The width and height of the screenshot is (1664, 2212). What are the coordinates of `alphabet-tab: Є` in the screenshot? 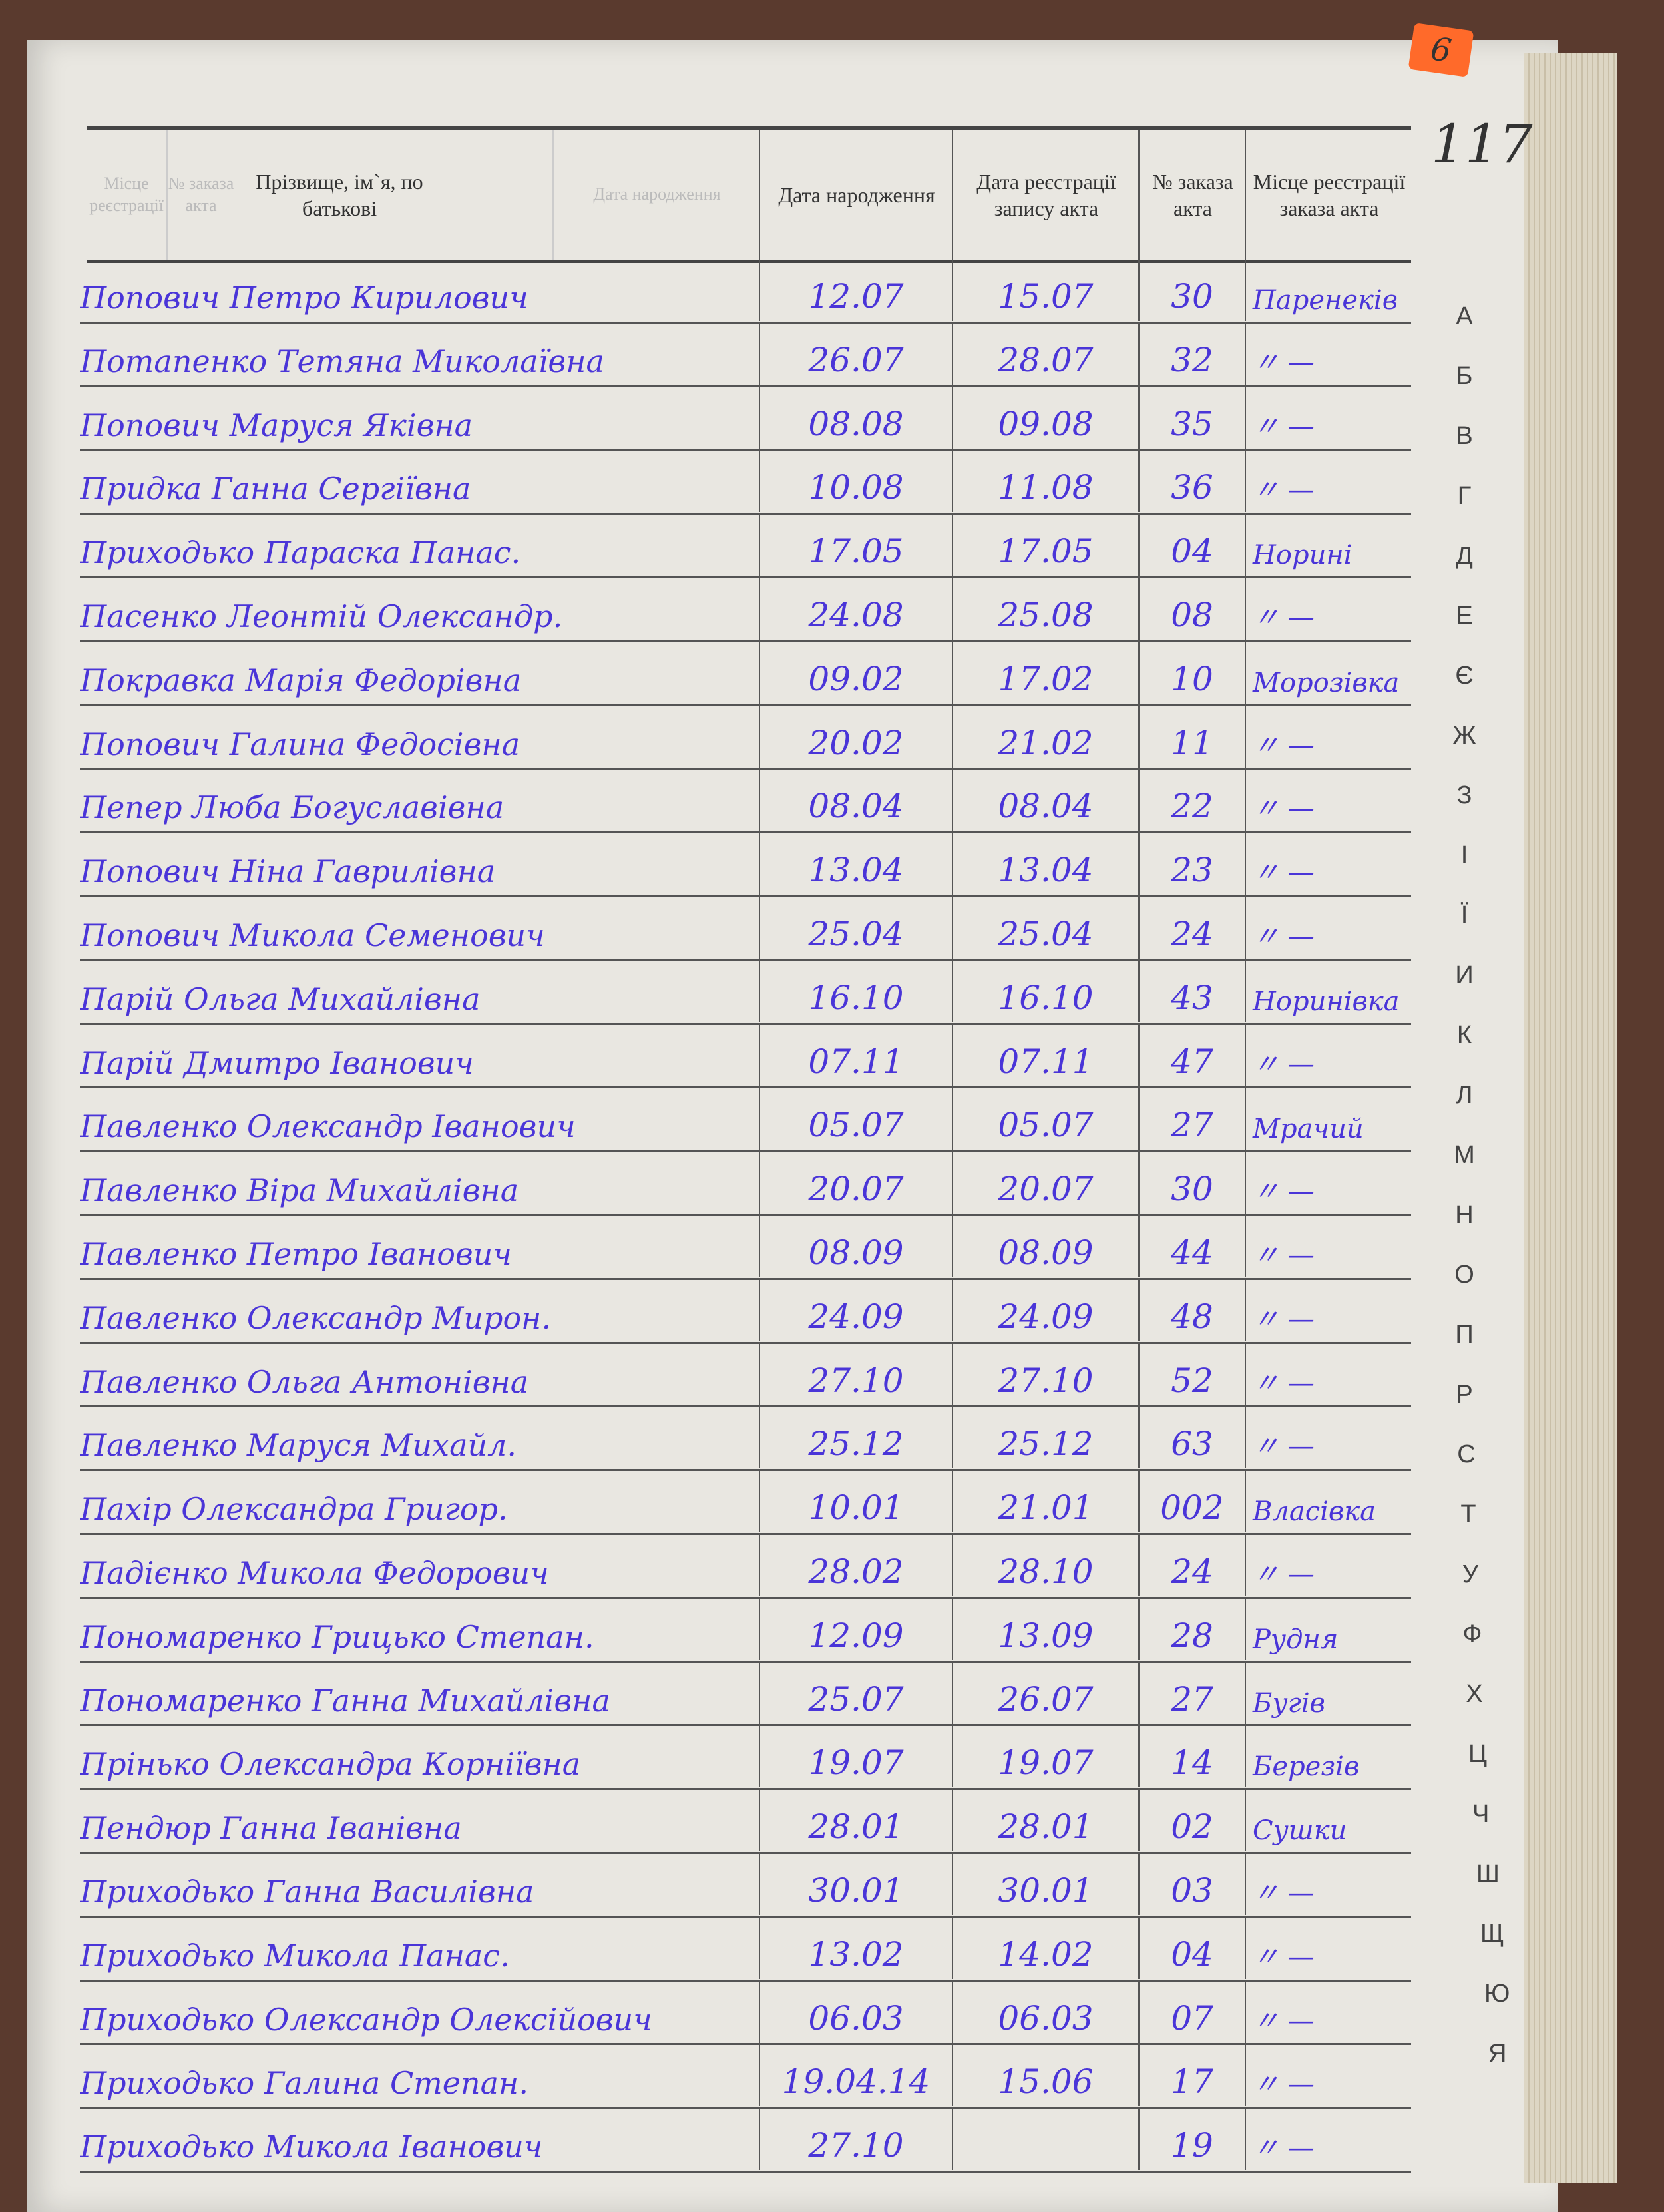 It's located at (1464, 676).